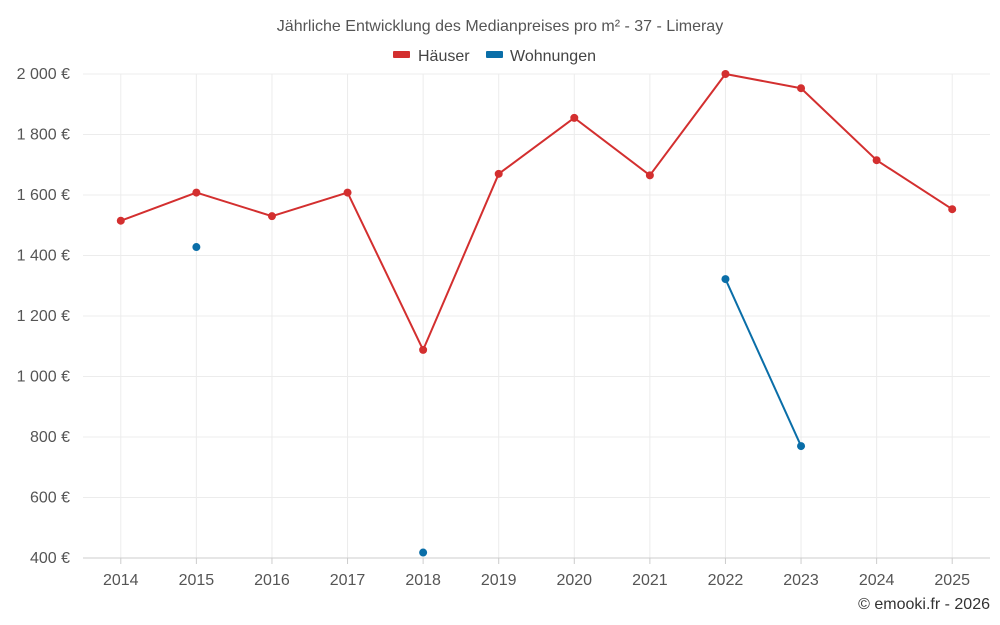  What do you see at coordinates (952, 580) in the screenshot?
I see `x-tick-label: 2025` at bounding box center [952, 580].